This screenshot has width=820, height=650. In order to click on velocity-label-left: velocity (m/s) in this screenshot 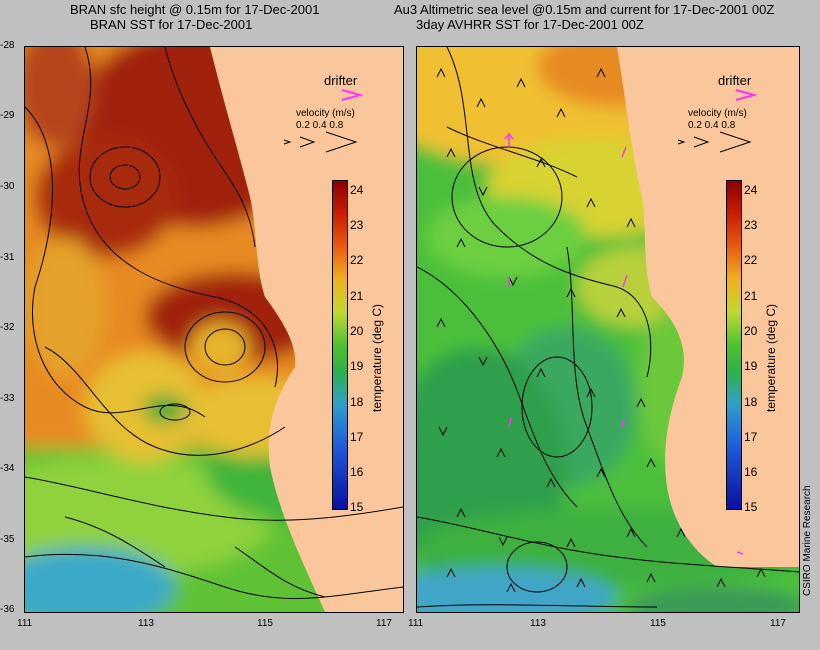, I will do `click(325, 113)`.